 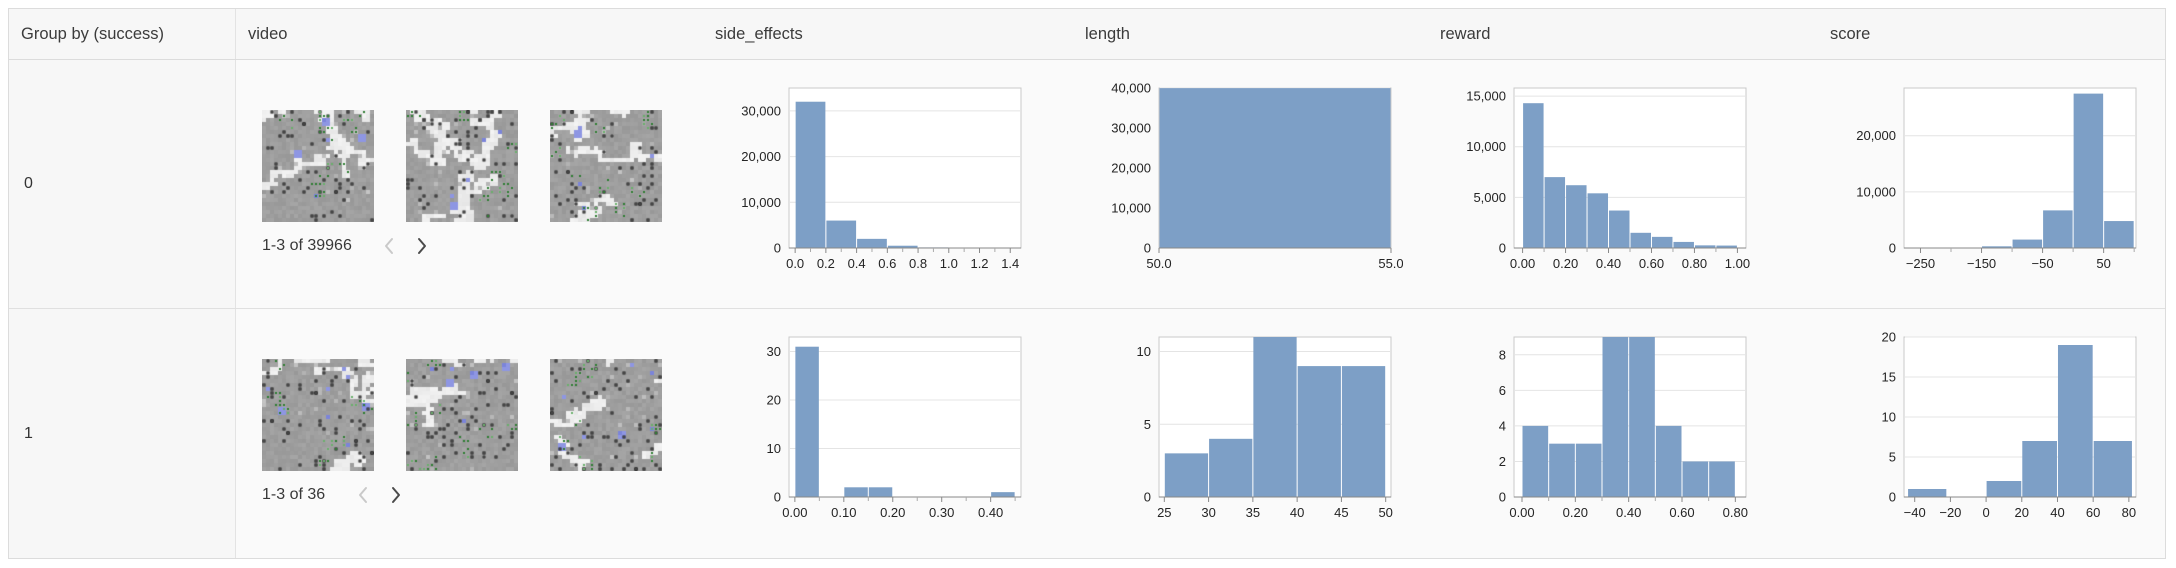 I want to click on group-value: 1, so click(x=28, y=433).